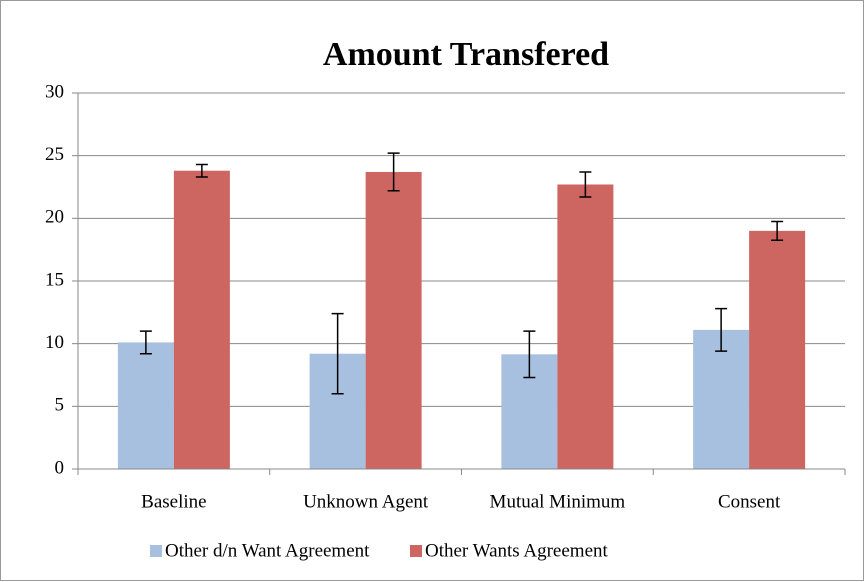 The width and height of the screenshot is (865, 582). What do you see at coordinates (54, 279) in the screenshot?
I see `y-tick-label: 15` at bounding box center [54, 279].